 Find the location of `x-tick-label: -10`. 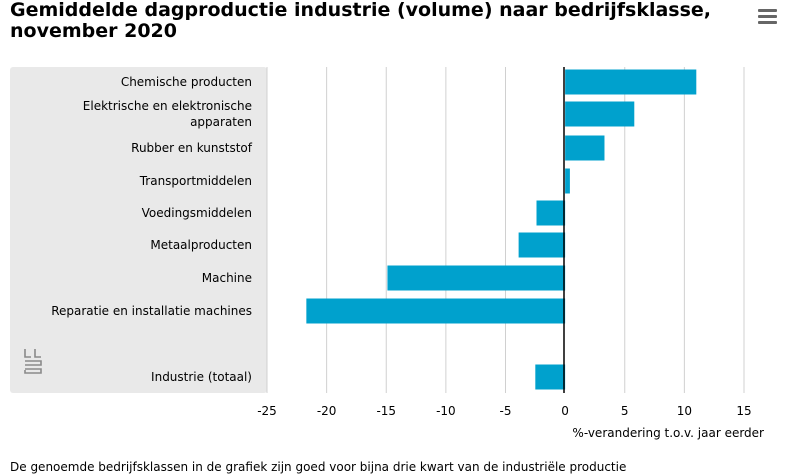

x-tick-label: -10 is located at coordinates (446, 411).